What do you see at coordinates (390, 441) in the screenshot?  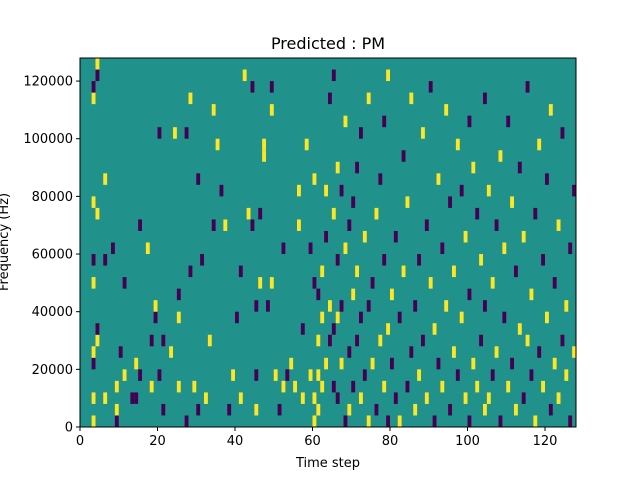 I see `x-tick-label: 80` at bounding box center [390, 441].